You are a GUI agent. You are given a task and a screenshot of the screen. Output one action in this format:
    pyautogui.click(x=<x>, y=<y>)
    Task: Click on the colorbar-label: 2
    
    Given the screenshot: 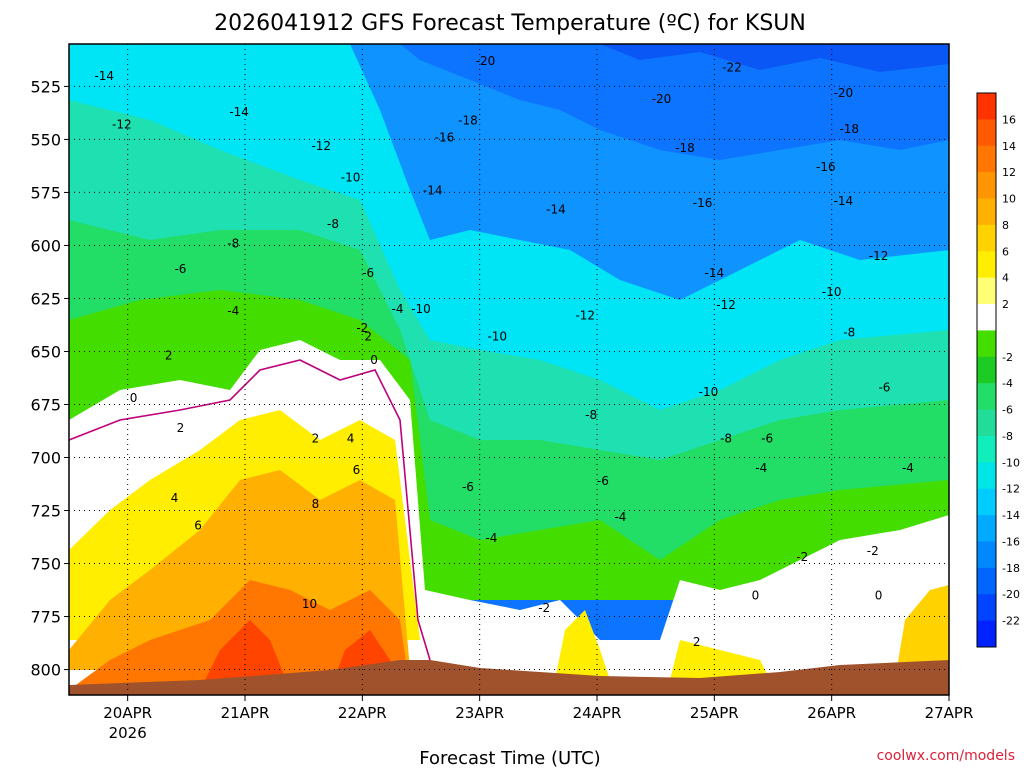 What is the action you would take?
    pyautogui.click(x=1005, y=304)
    